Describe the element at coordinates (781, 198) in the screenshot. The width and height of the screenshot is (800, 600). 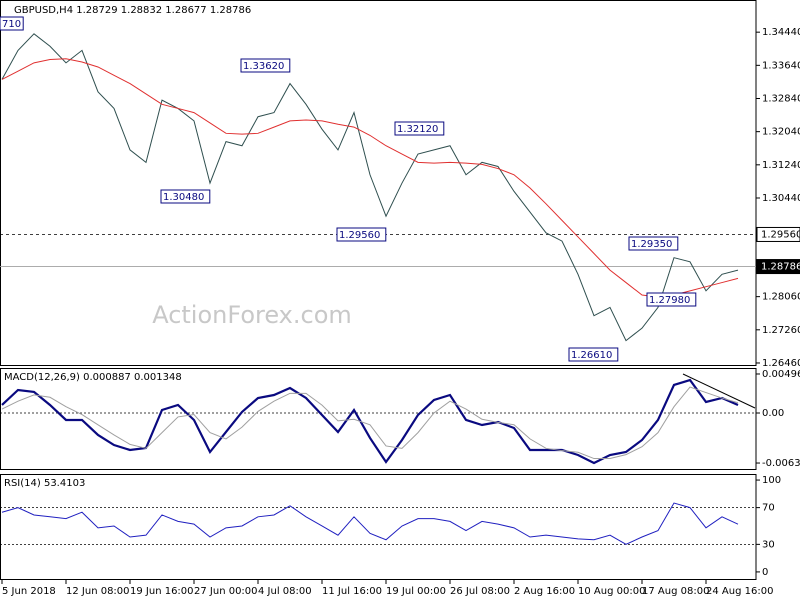
I see `y-tick-label: 1.30440` at that location.